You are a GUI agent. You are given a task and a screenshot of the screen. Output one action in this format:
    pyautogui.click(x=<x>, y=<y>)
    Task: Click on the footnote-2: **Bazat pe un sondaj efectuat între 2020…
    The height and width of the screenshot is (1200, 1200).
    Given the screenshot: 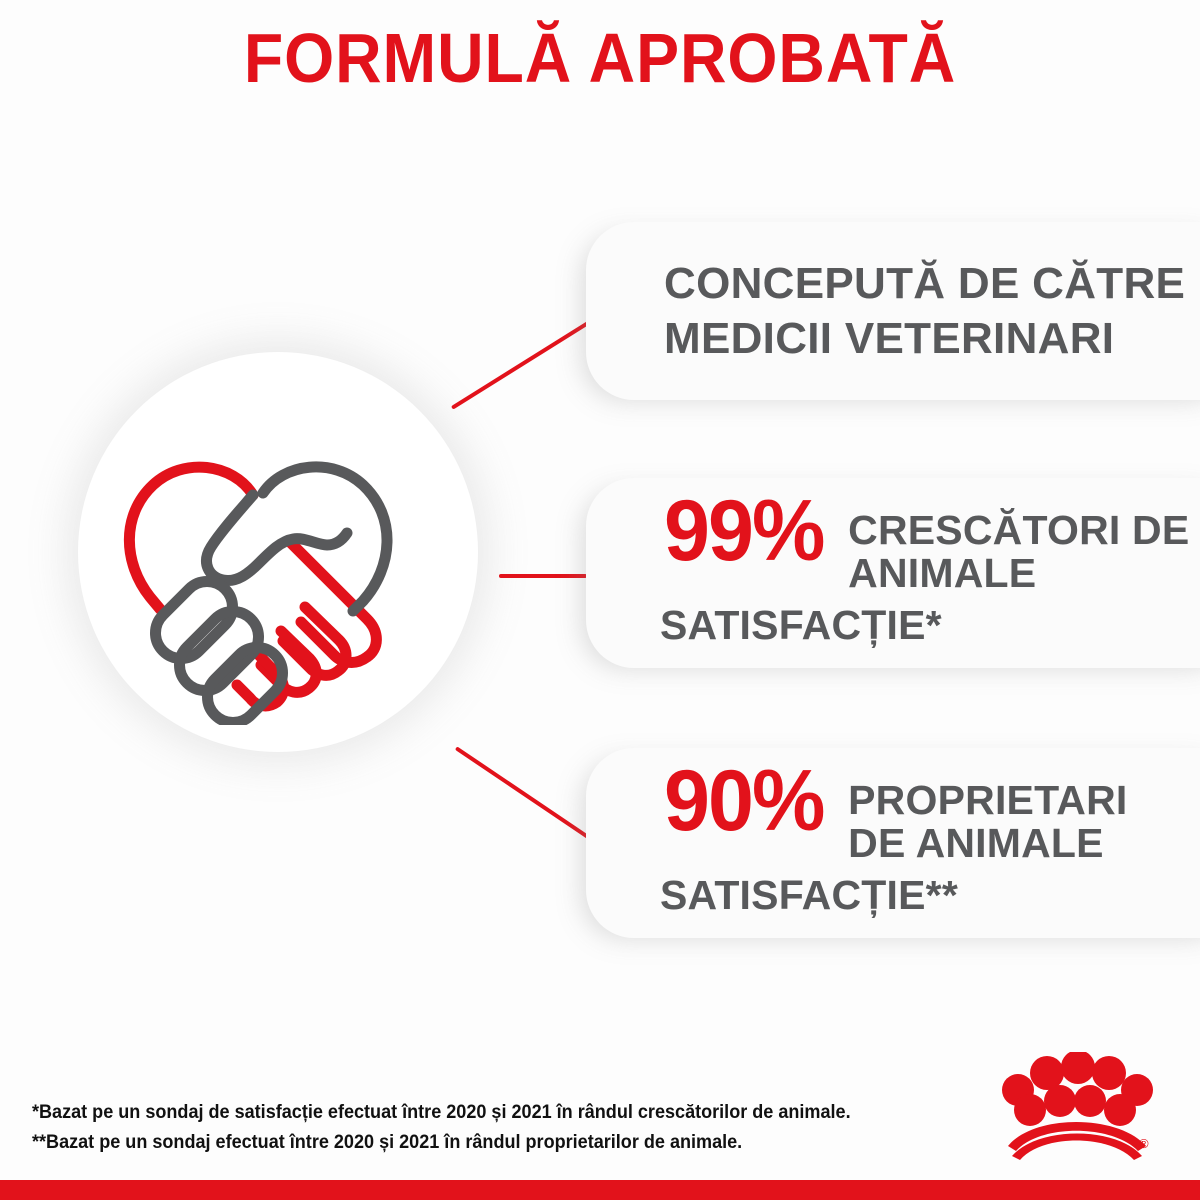 What is the action you would take?
    pyautogui.click(x=387, y=1143)
    